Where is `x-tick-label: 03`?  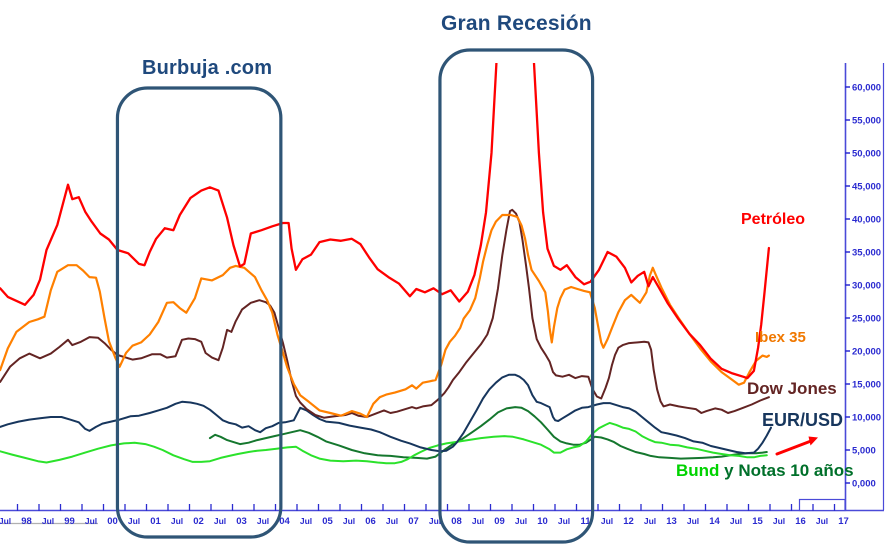
x-tick-label: 03 is located at coordinates (241, 521).